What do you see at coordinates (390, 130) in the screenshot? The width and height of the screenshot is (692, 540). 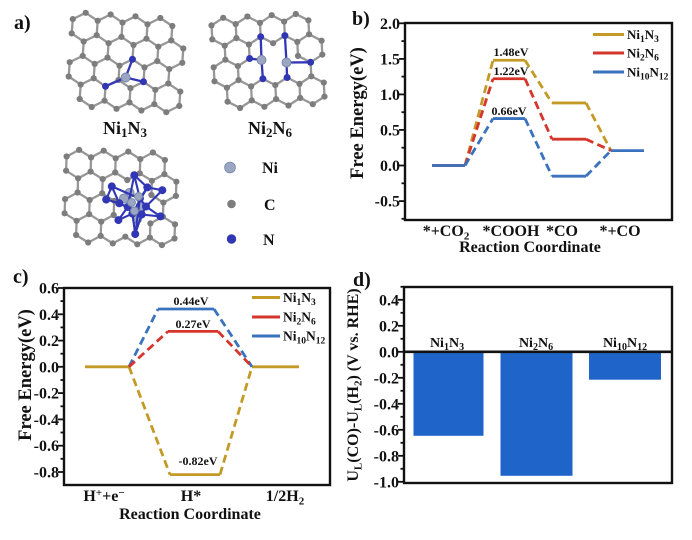 I see `svg-text: 0.5` at bounding box center [390, 130].